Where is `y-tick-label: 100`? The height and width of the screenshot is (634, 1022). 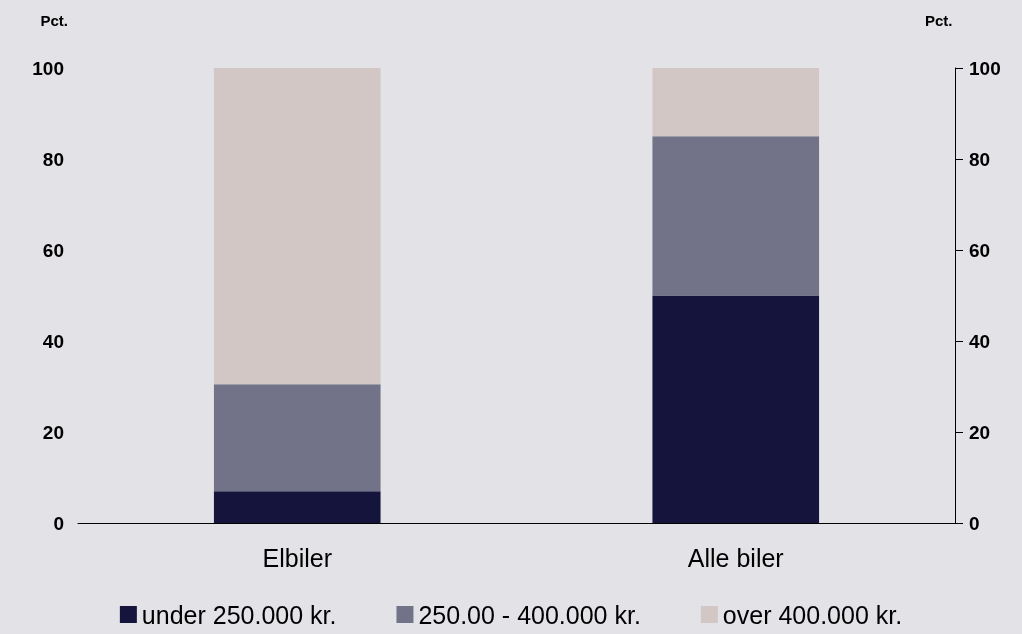 y-tick-label: 100 is located at coordinates (48, 68).